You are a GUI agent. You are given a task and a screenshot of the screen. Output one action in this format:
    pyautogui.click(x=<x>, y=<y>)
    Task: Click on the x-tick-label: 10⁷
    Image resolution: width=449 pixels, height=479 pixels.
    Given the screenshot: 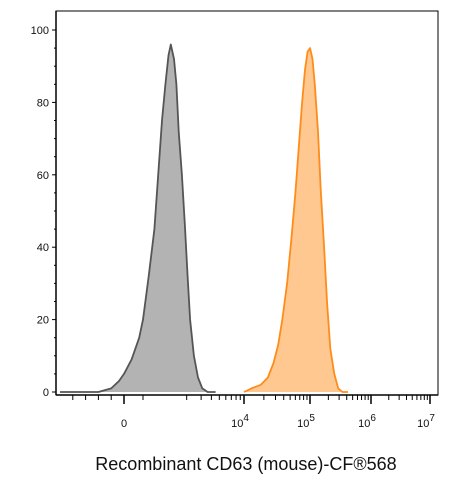 What is the action you would take?
    pyautogui.click(x=426, y=421)
    